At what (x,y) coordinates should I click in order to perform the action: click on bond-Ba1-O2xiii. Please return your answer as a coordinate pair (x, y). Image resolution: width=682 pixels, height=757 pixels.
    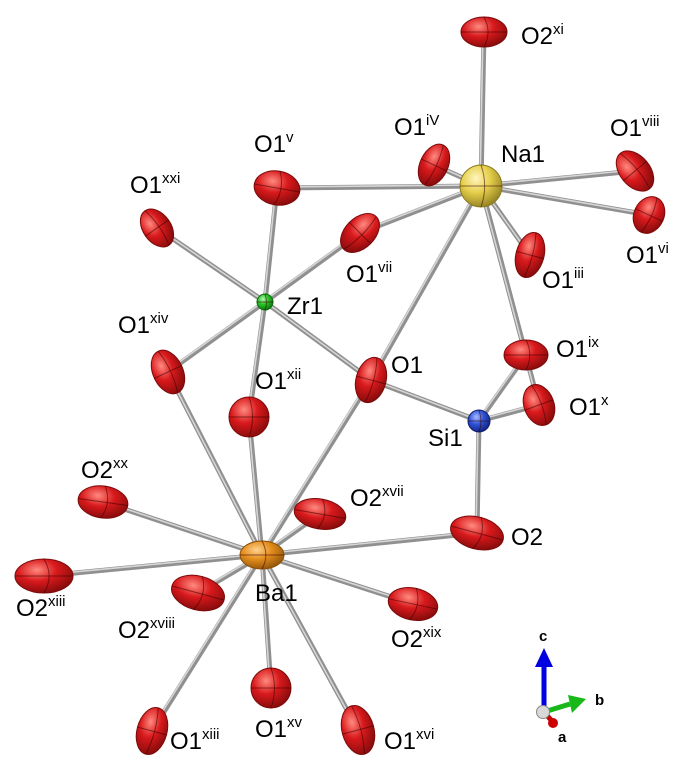
    Looking at the image, I should click on (153, 565).